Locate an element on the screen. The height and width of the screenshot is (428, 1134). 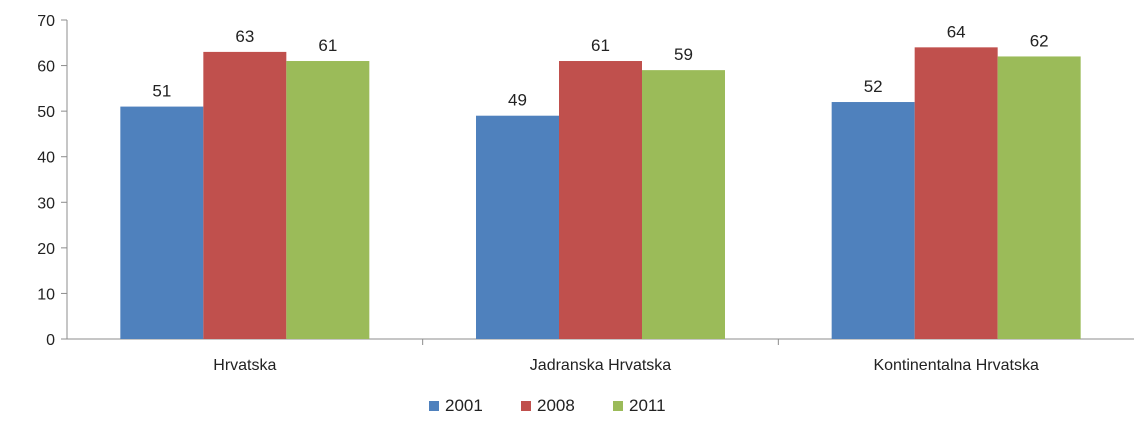
category-label: Kontinentalna Hrvatska is located at coordinates (956, 365).